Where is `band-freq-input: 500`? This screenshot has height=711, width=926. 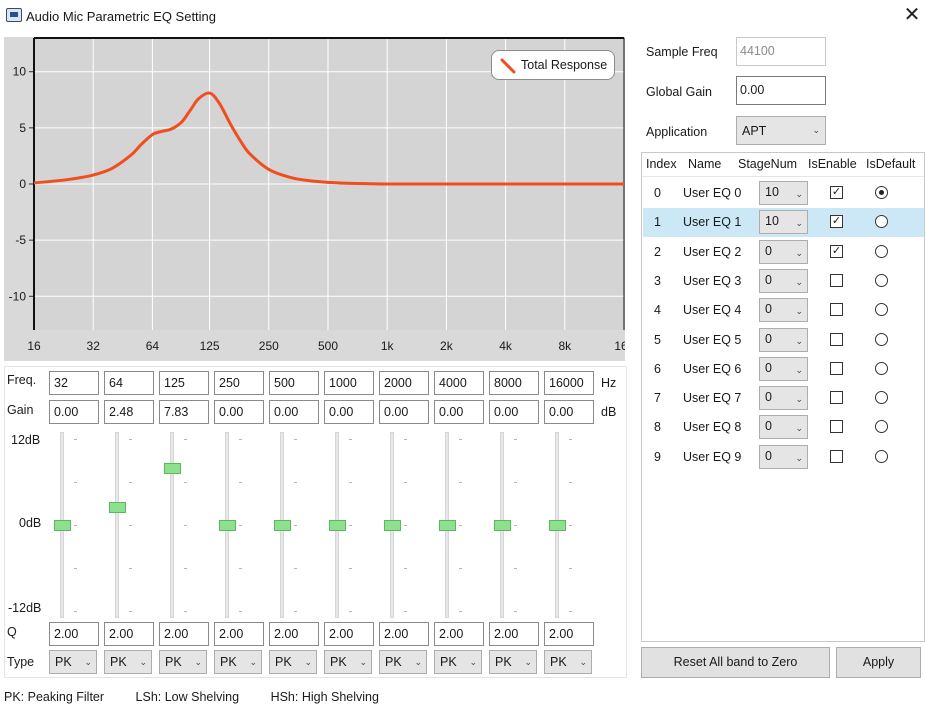 band-freq-input: 500 is located at coordinates (294, 383).